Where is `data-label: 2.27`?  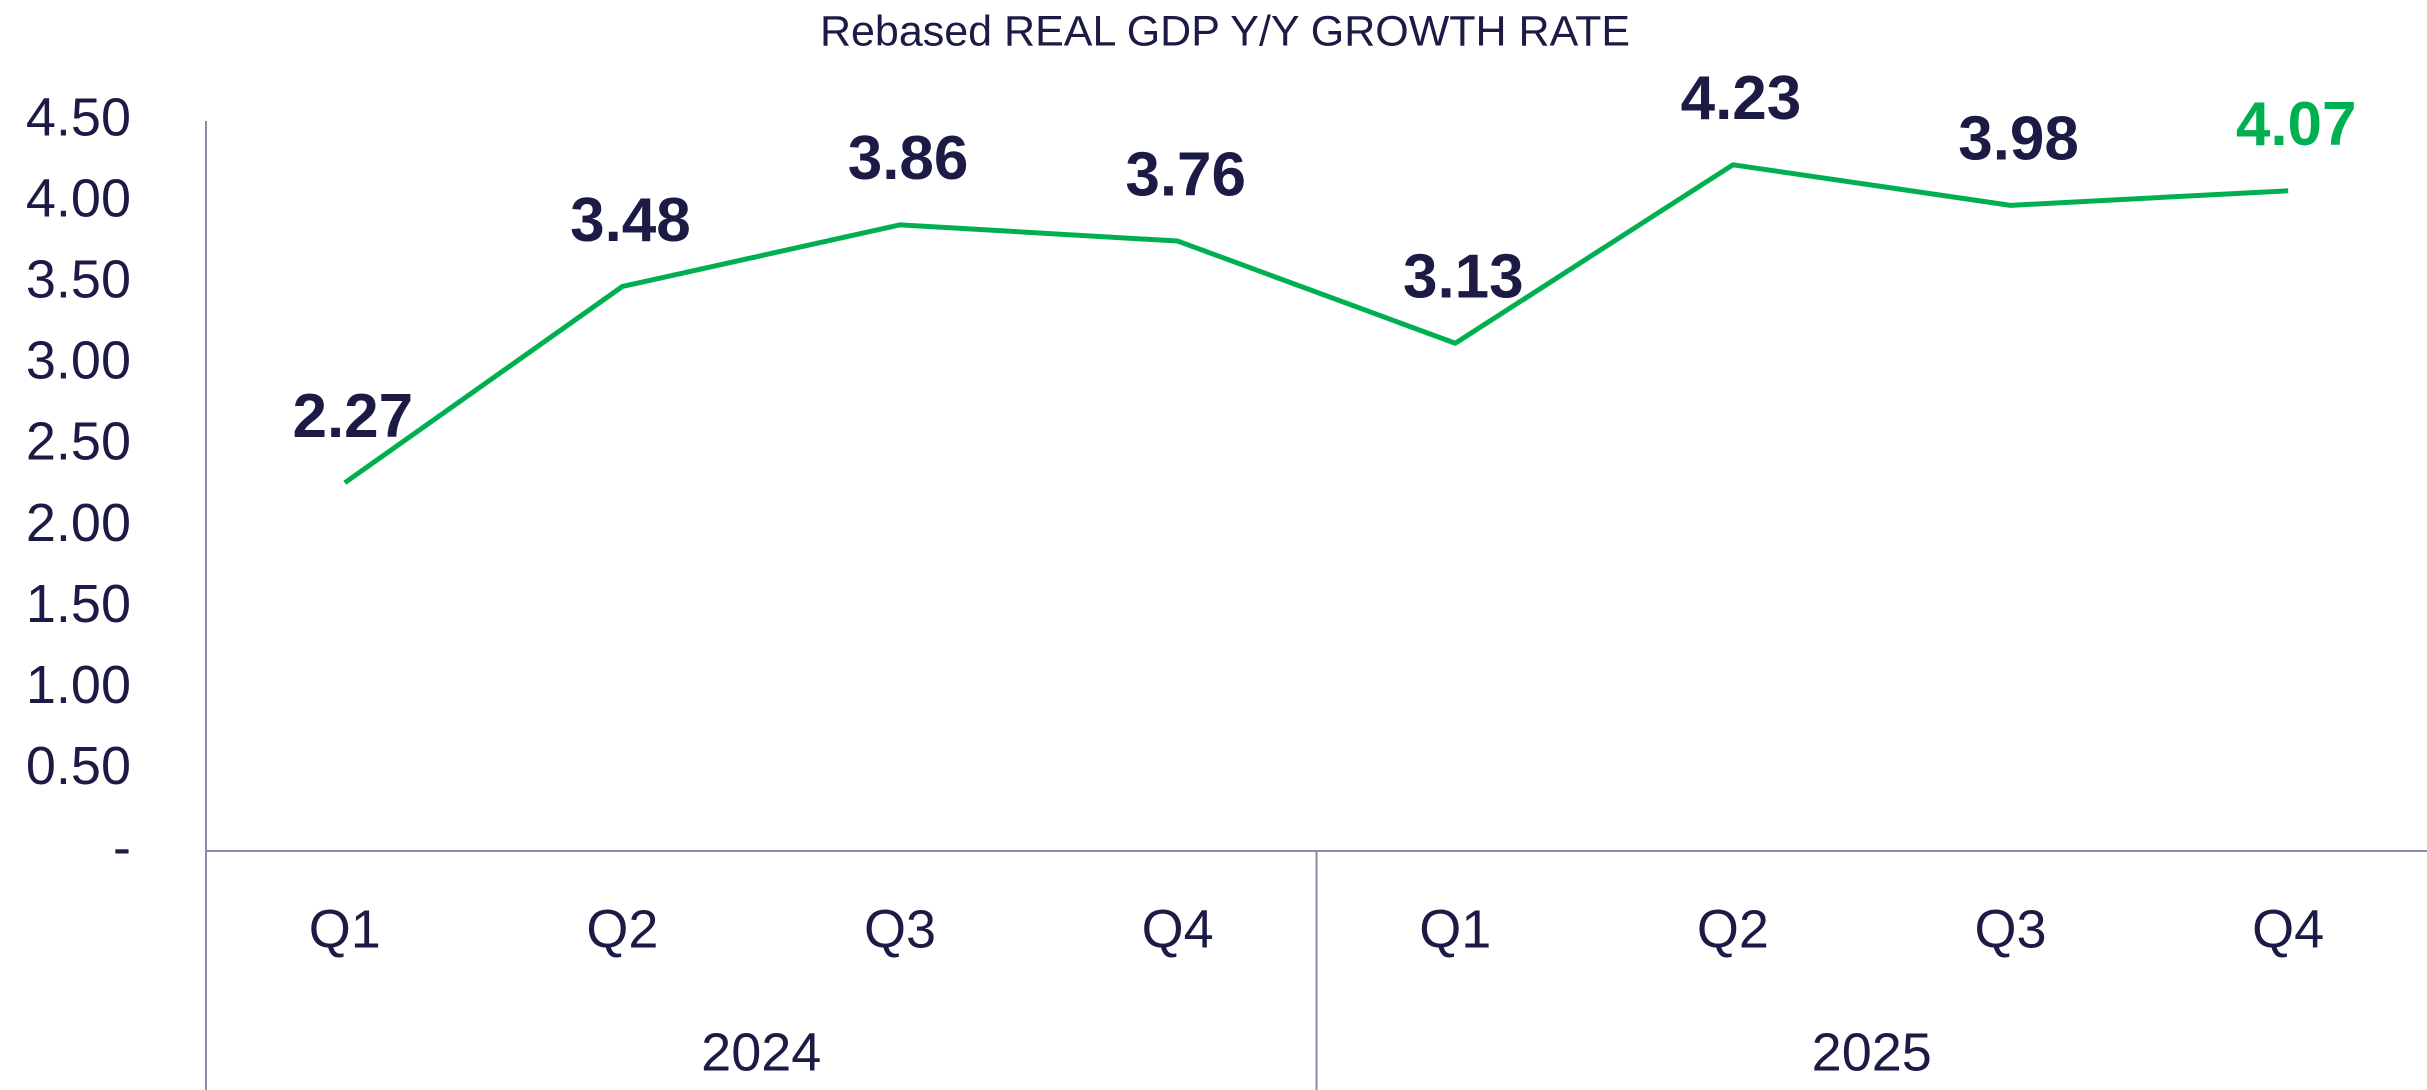
data-label: 2.27 is located at coordinates (352, 416).